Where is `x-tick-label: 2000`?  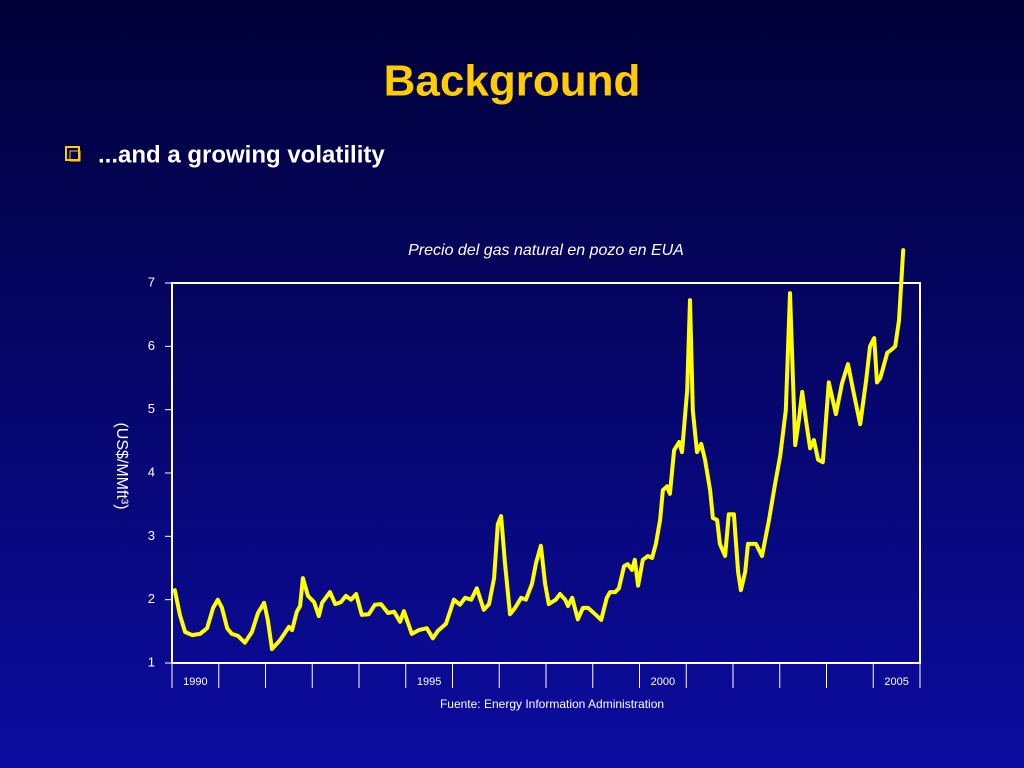
x-tick-label: 2000 is located at coordinates (663, 682).